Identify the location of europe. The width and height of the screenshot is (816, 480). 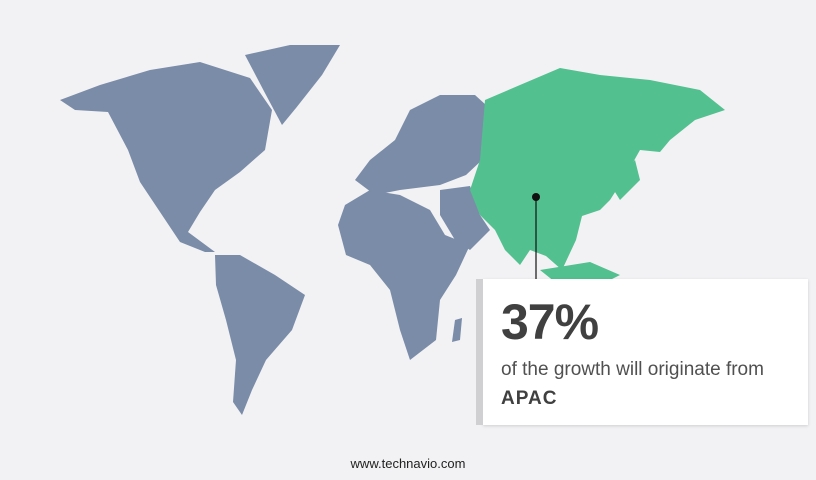
(420, 145).